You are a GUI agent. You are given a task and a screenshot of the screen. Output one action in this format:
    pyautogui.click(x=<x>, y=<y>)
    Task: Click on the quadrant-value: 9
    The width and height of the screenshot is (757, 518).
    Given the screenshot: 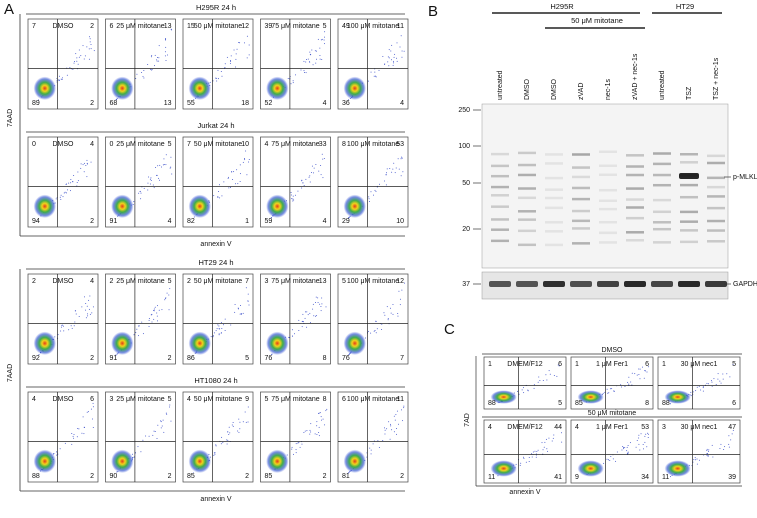 What is the action you would take?
    pyautogui.click(x=577, y=477)
    